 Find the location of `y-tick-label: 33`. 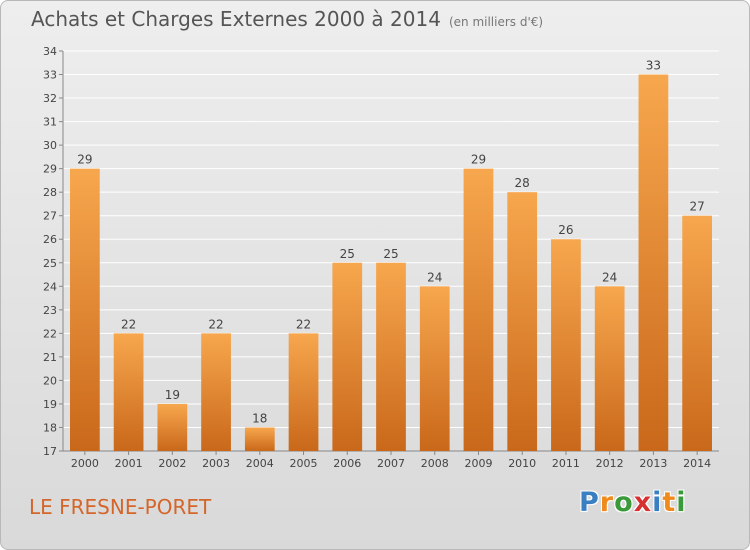

y-tick-label: 33 is located at coordinates (50, 75).